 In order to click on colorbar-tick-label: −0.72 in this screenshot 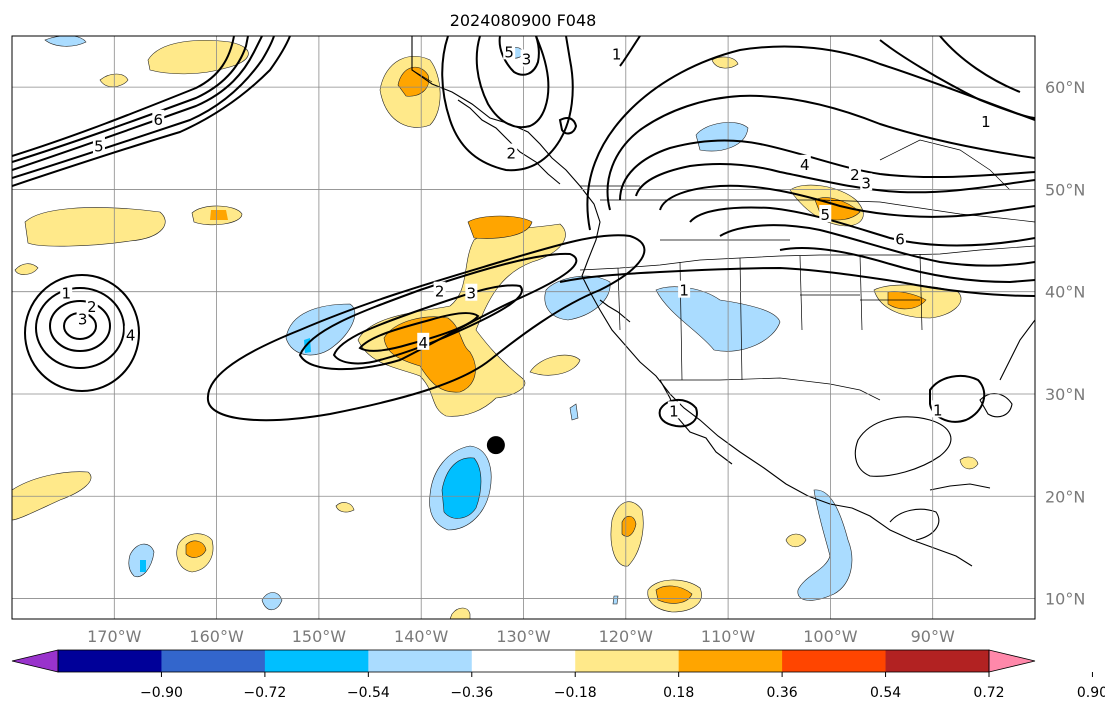, I will do `click(264, 693)`.